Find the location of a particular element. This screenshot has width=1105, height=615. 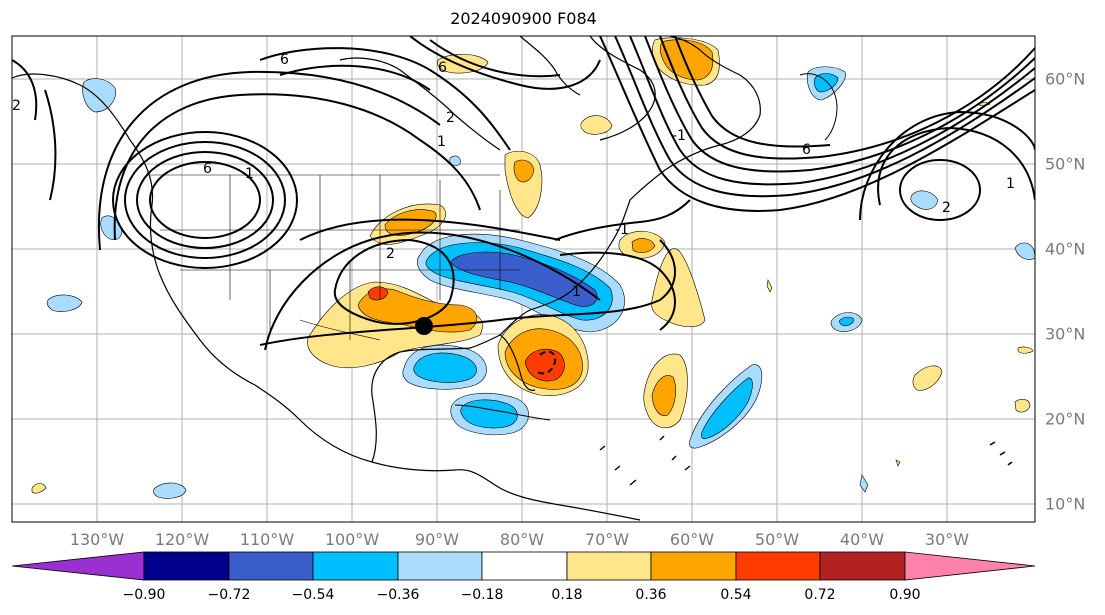

colorbar-tick: −0.72 is located at coordinates (229, 595).